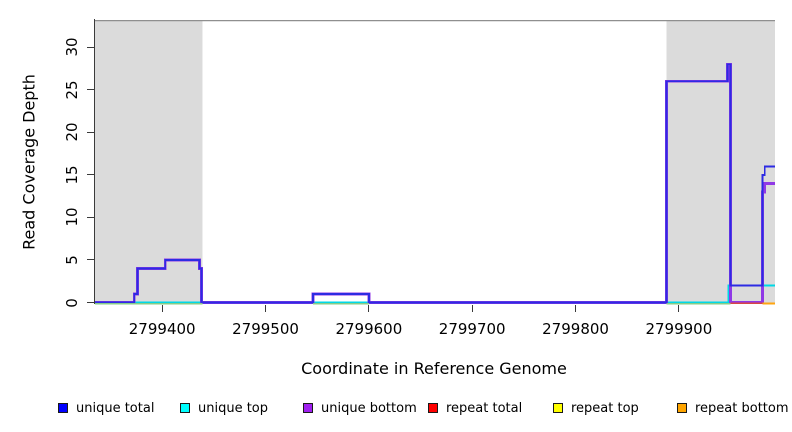 The image size is (792, 432). I want to click on legend-label-repeat-total: repeat total, so click(484, 408).